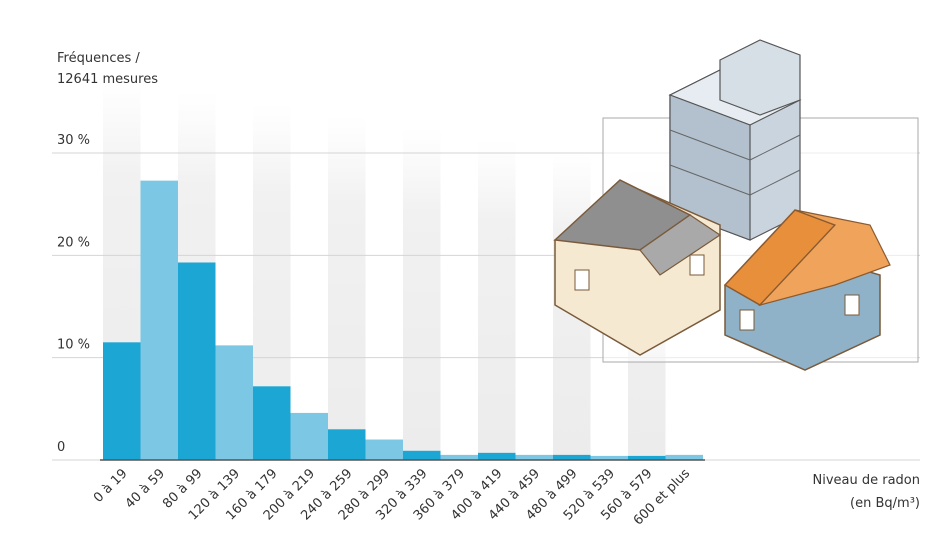 Image resolution: width=925 pixels, height=546 pixels. What do you see at coordinates (885, 503) in the screenshot?
I see `x-axis-label: (en Bq/m³)` at bounding box center [885, 503].